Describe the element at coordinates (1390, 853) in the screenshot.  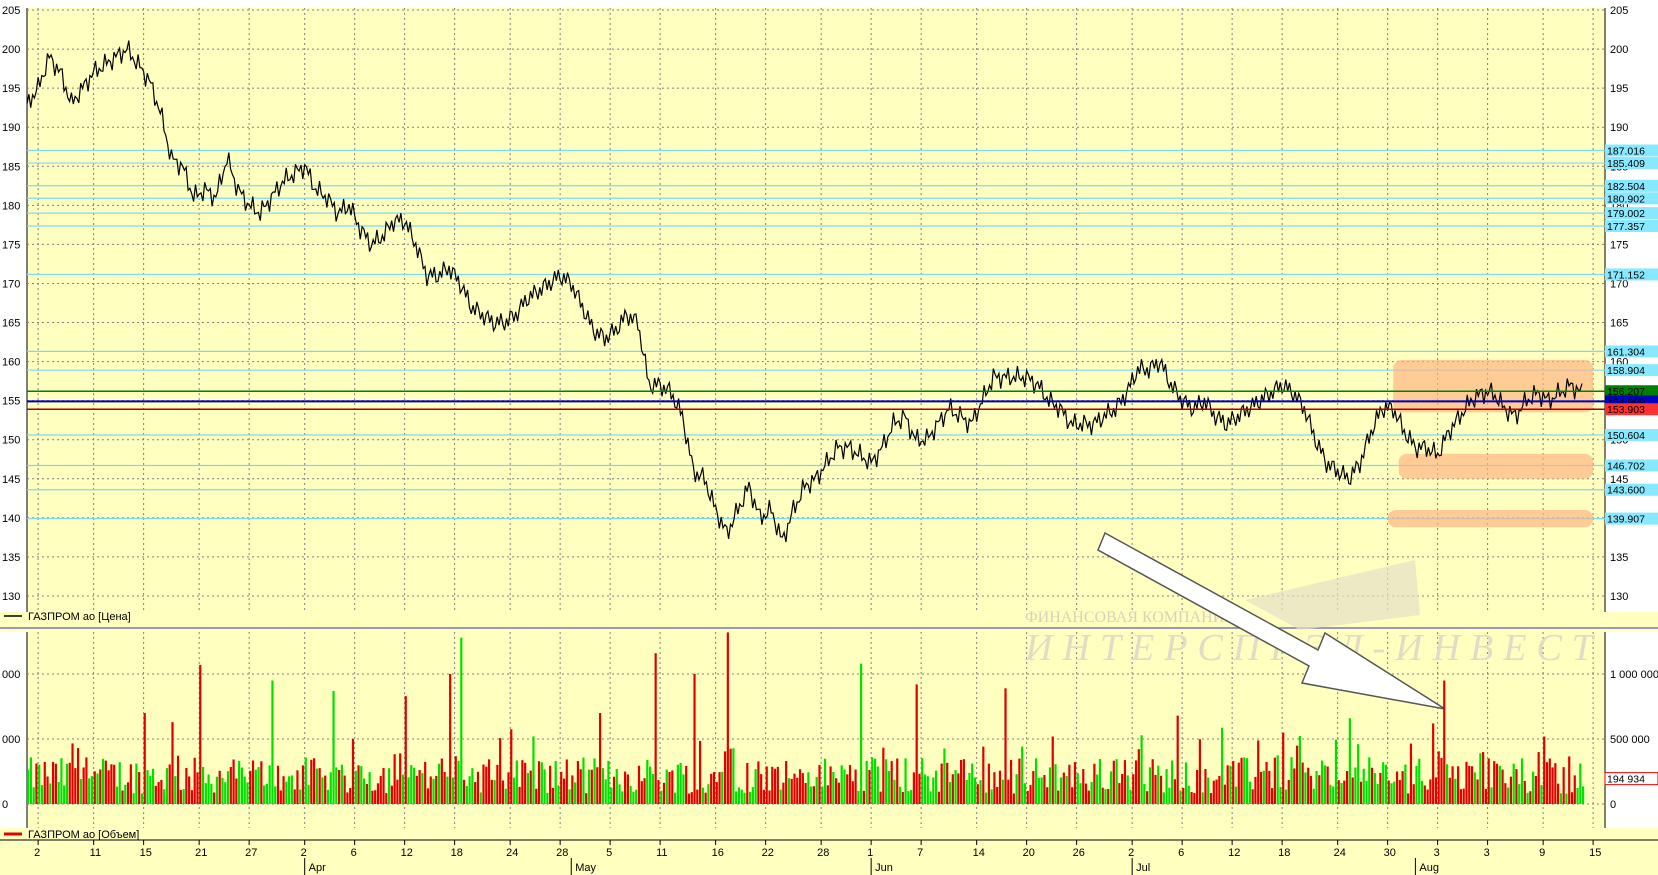
I see `x-day-label: 30` at that location.